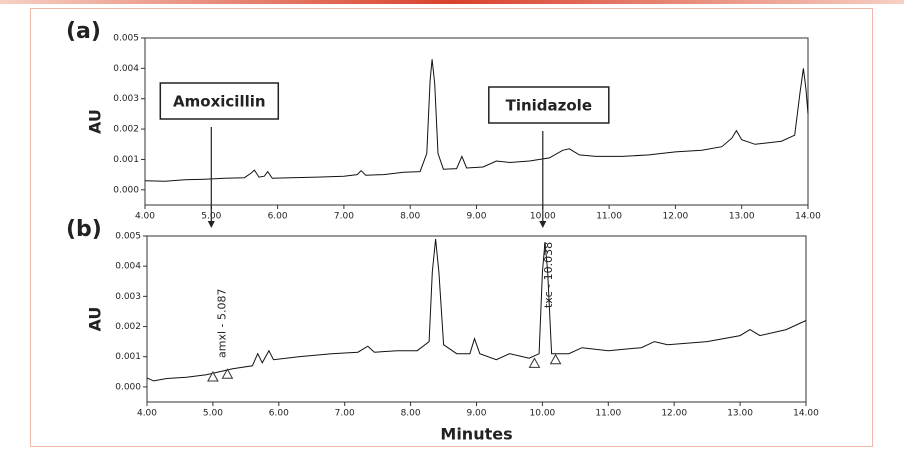 The width and height of the screenshot is (904, 454). I want to click on annotation-label: Tinidazole, so click(549, 106).